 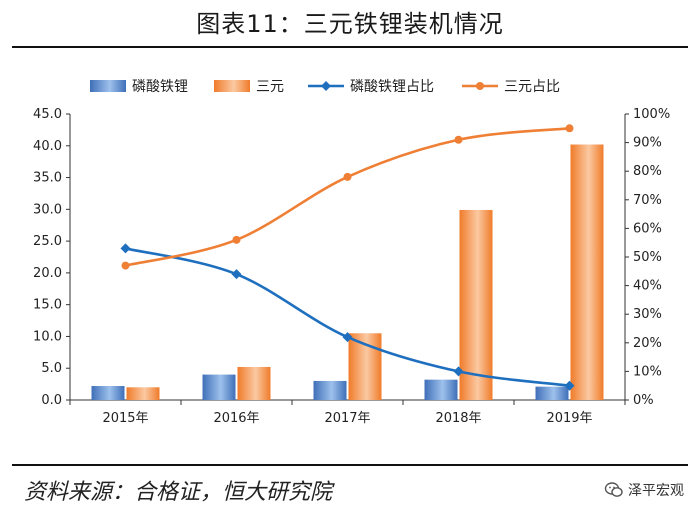 What do you see at coordinates (458, 418) in the screenshot?
I see `x-tick-label: 2018年` at bounding box center [458, 418].